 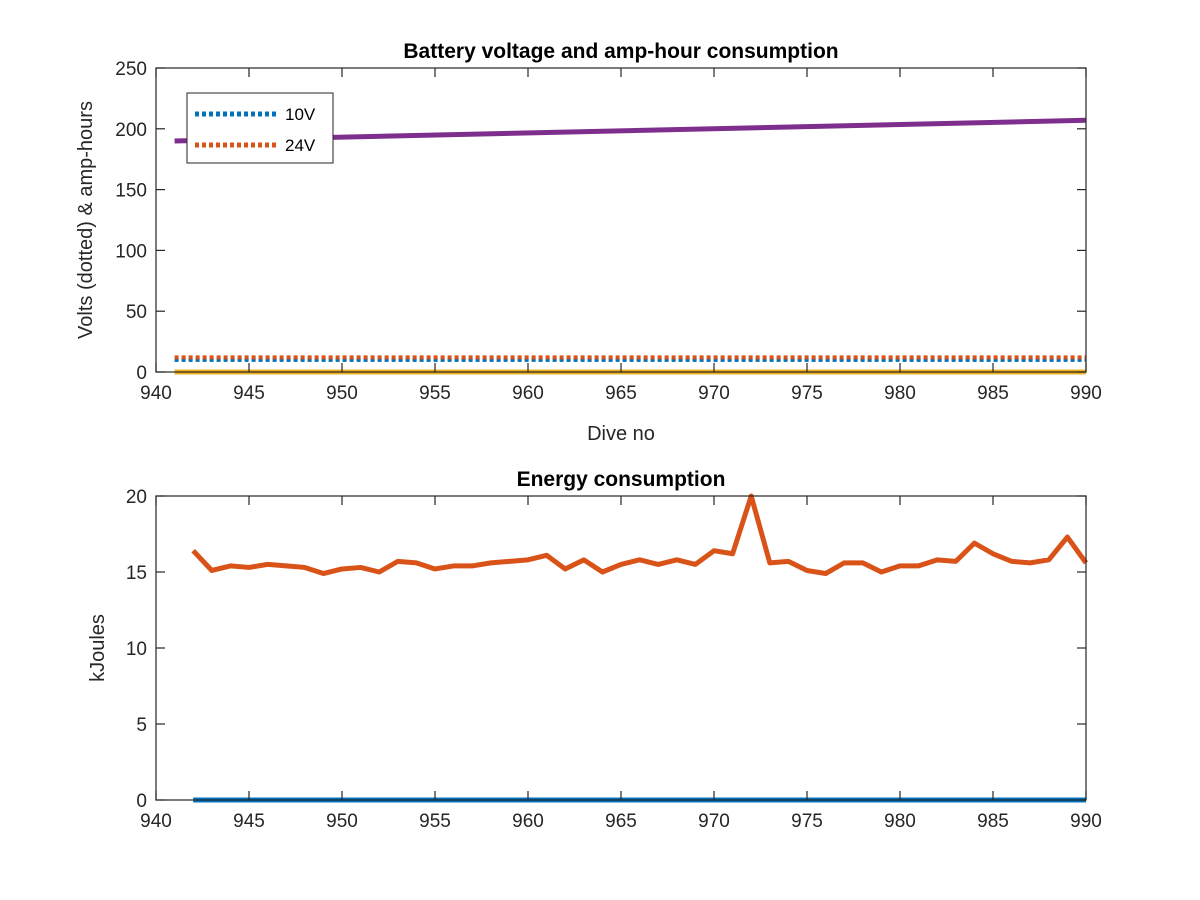 What do you see at coordinates (300, 114) in the screenshot?
I see `legend-label-10v: 10V` at bounding box center [300, 114].